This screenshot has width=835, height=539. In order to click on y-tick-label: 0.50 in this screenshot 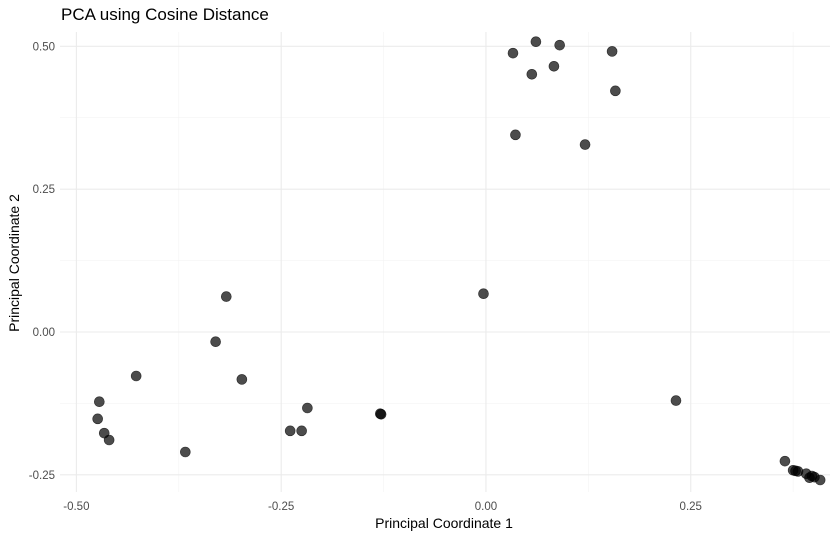, I will do `click(44, 47)`.